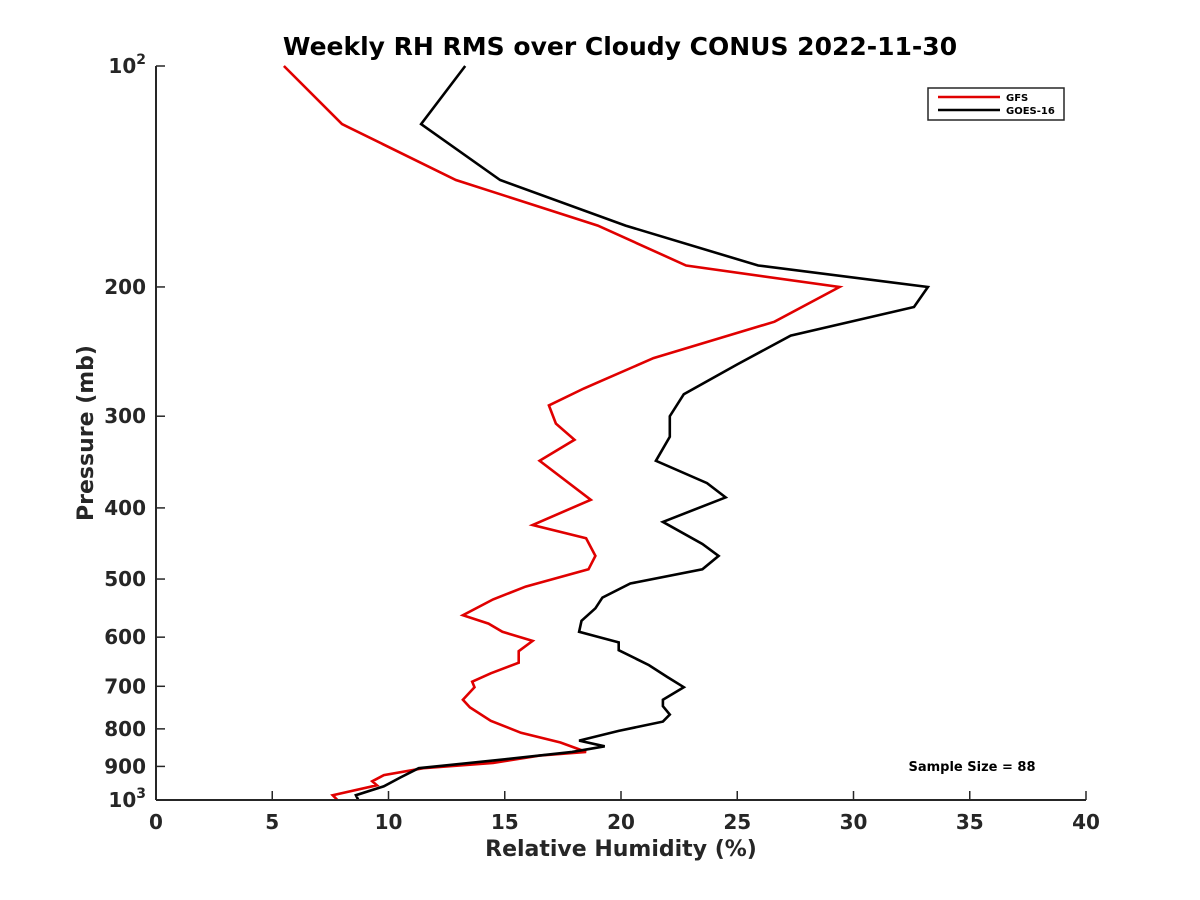 This screenshot has height=900, width=1200. Describe the element at coordinates (125, 729) in the screenshot. I see `y-tick-label: 800` at that location.